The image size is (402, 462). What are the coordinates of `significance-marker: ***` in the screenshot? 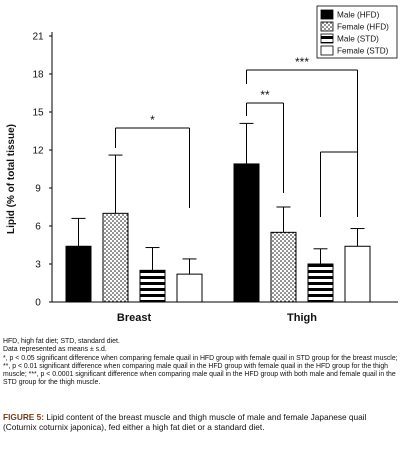 It's located at (302, 62).